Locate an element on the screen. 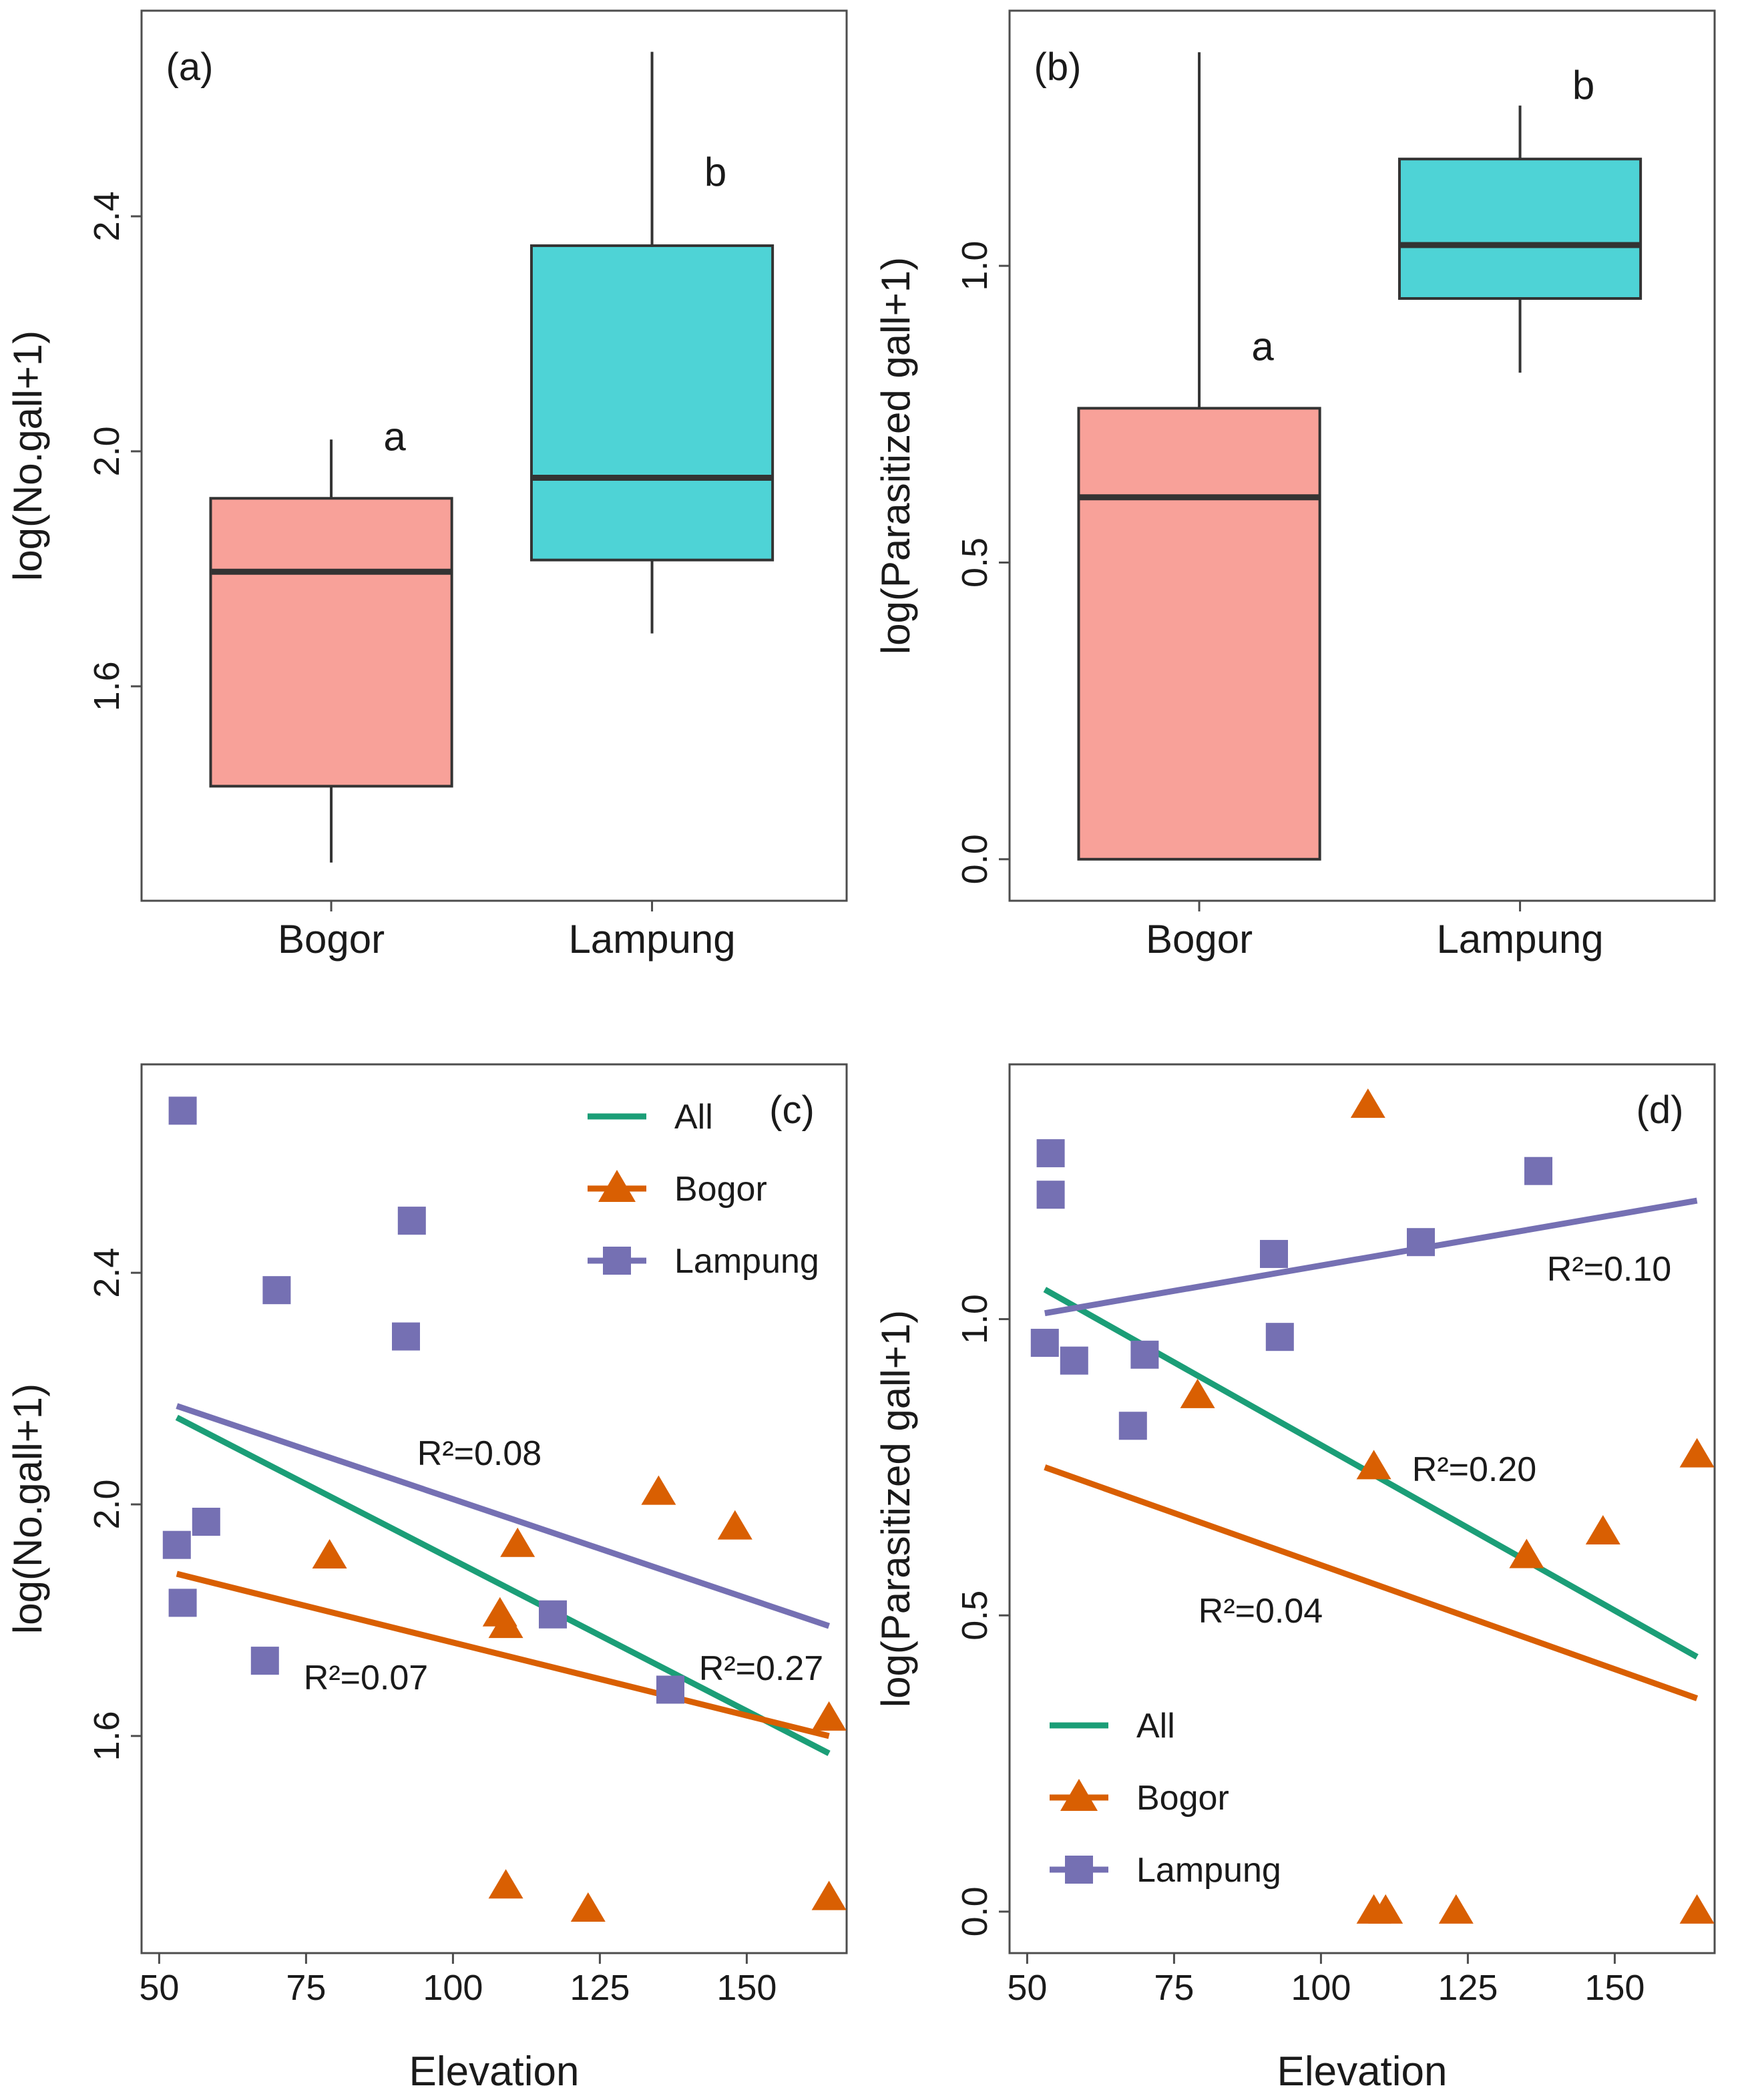 This screenshot has height=2100, width=1740. x-category-label: Lampung is located at coordinates (651, 939).